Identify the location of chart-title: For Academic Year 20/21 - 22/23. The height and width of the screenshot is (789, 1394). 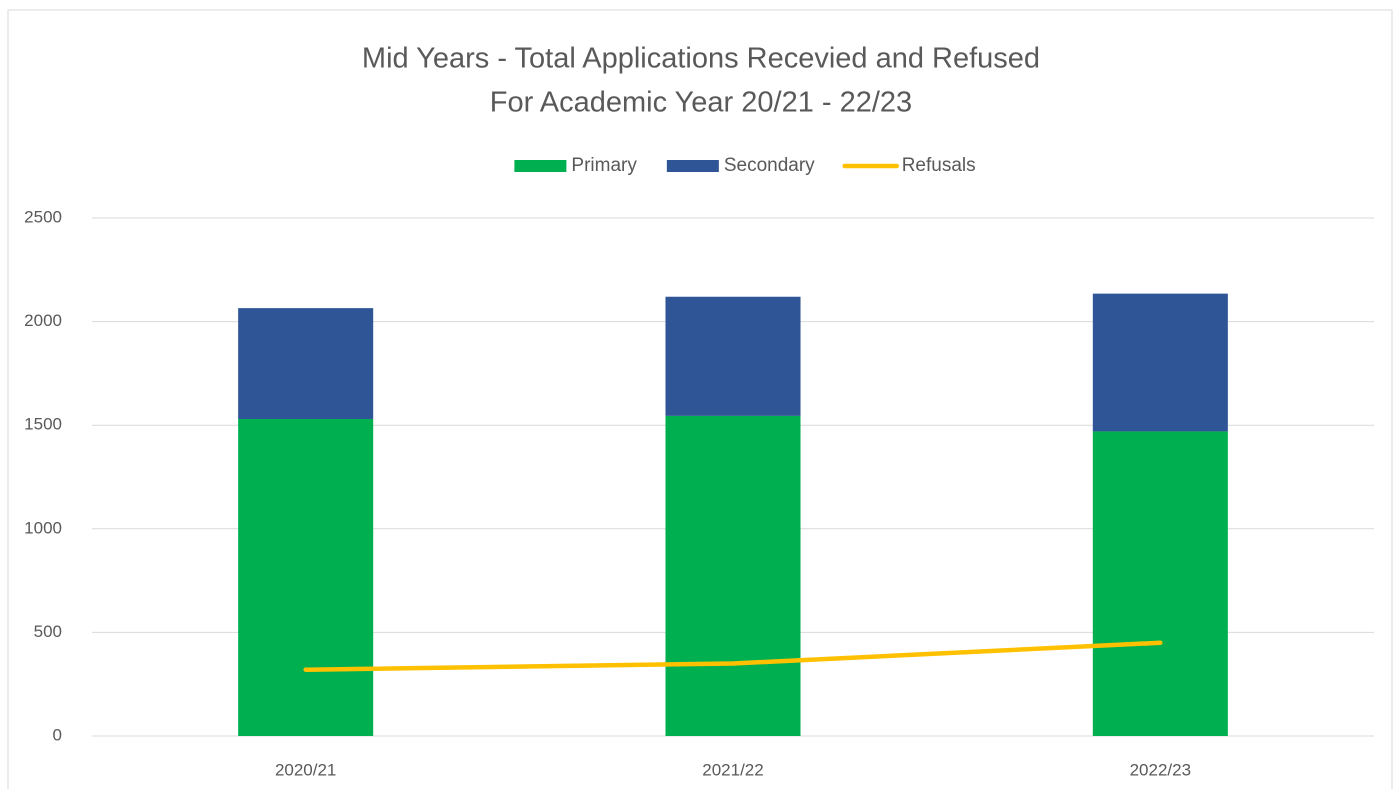
(701, 103).